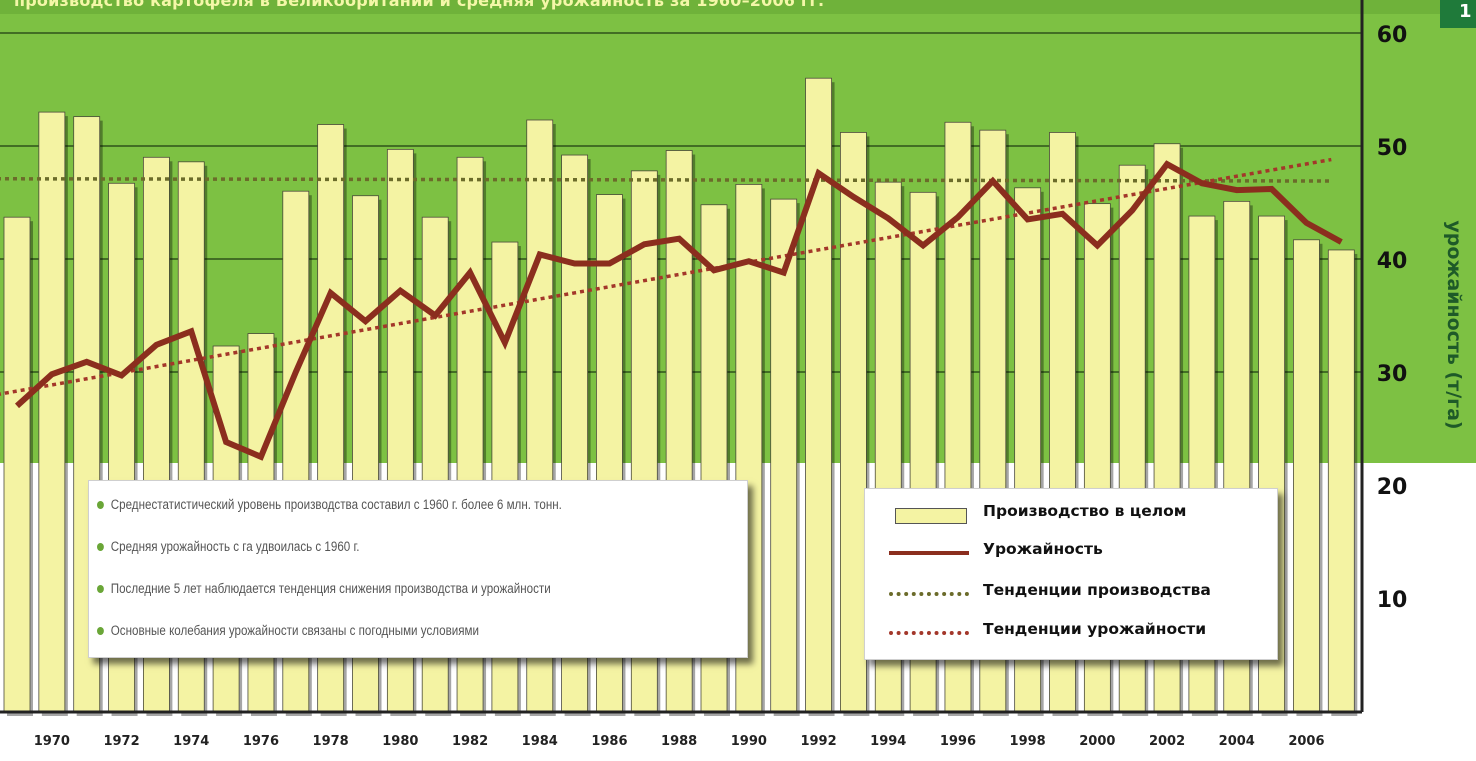 This screenshot has width=1476, height=761. I want to click on x-tick-label: 2004, so click(1237, 741).